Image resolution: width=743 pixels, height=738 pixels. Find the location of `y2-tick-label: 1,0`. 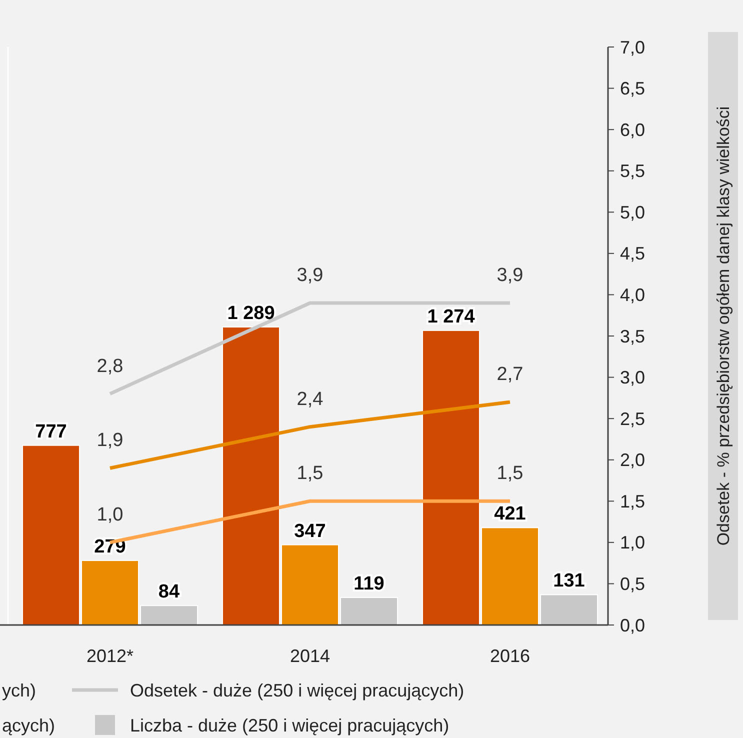

y2-tick-label: 1,0 is located at coordinates (633, 542).